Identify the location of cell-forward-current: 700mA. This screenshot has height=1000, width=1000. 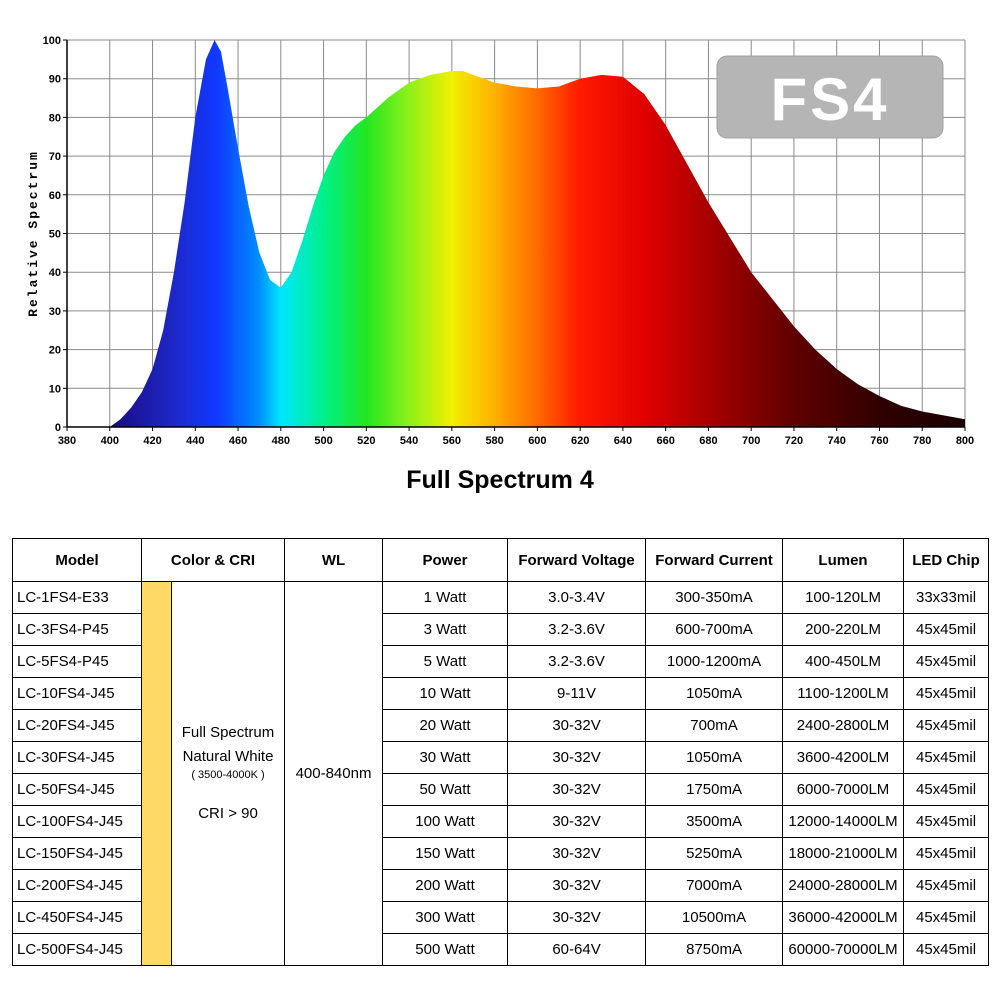
(714, 725).